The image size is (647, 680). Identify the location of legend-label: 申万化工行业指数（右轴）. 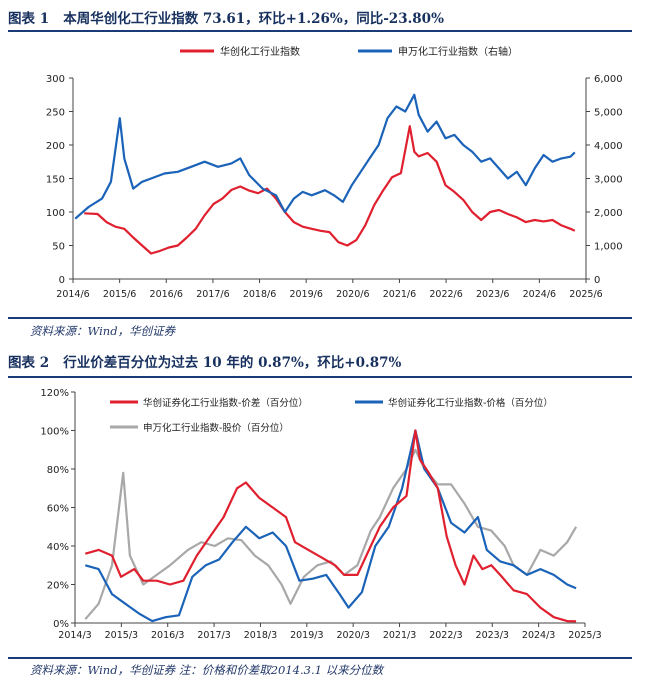
(458, 51).